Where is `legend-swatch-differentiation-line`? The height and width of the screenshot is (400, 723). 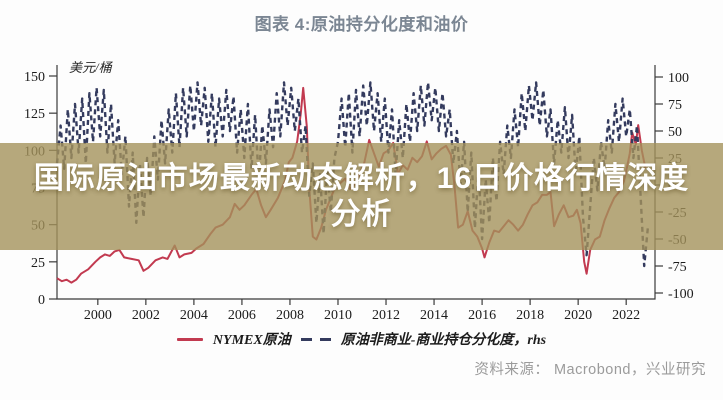
legend-swatch-differentiation-line is located at coordinates (315, 339).